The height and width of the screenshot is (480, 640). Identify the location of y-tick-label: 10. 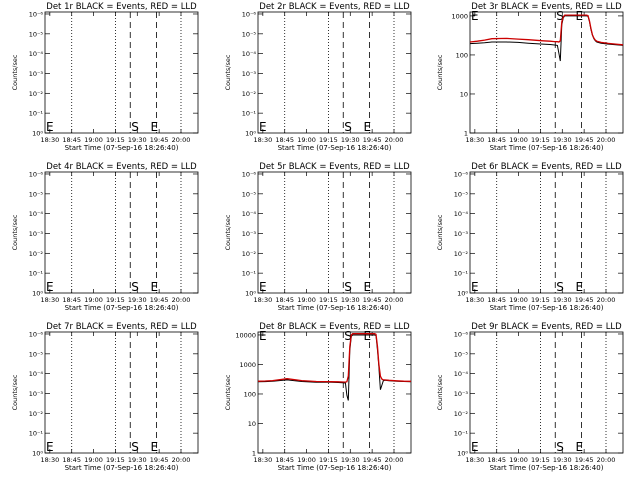
(252, 424).